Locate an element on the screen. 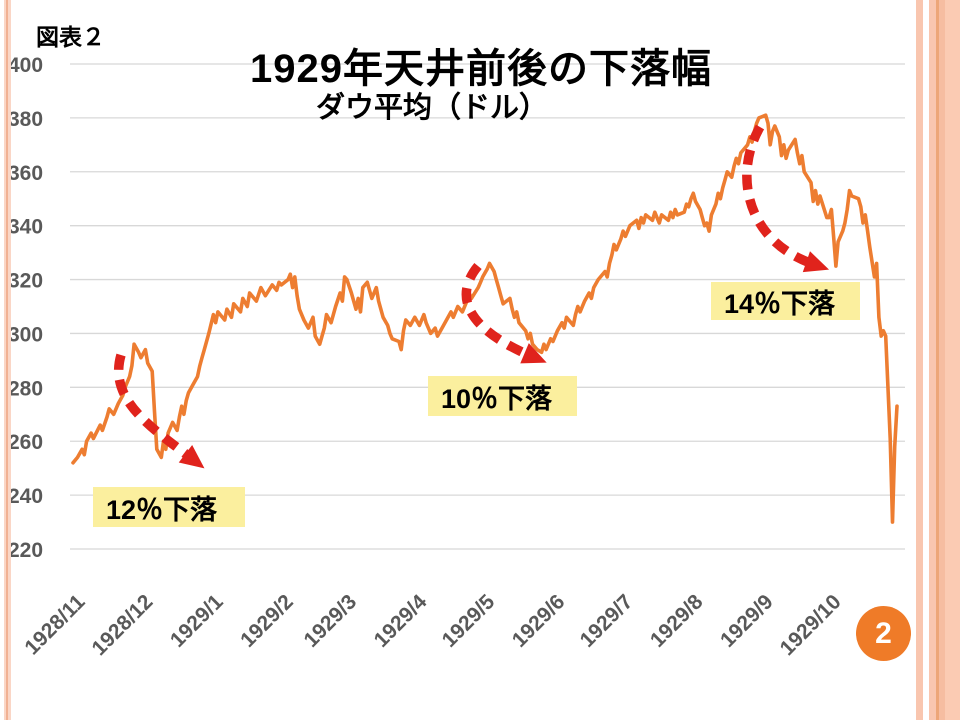 This screenshot has width=960, height=720. page-number-badge: 2 is located at coordinates (883, 633).